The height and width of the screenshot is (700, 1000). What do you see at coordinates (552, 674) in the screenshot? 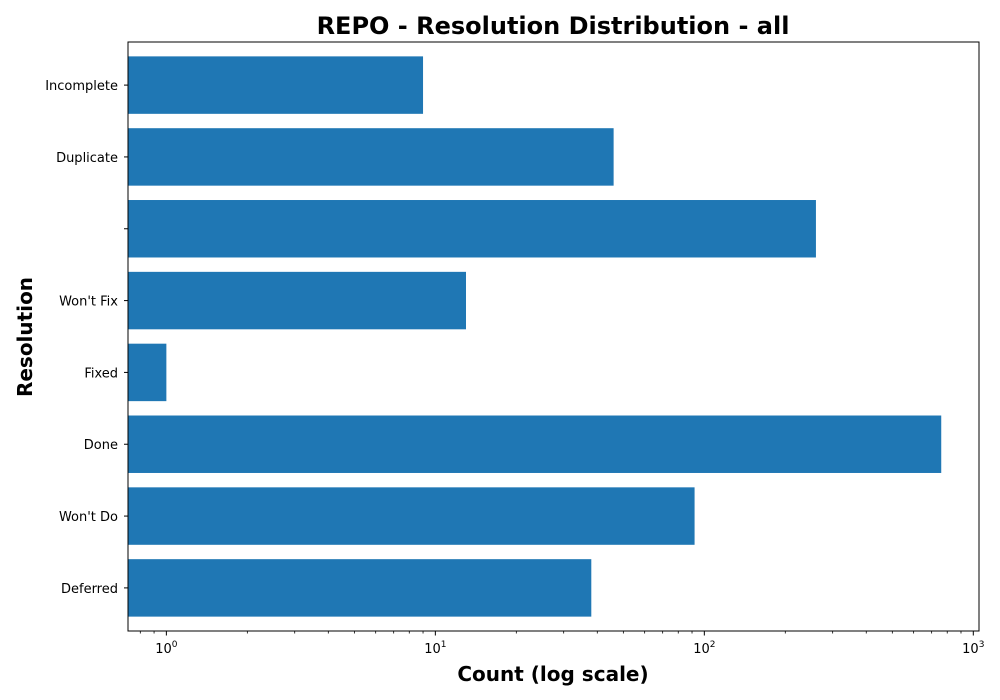
I see `x-axis-label: Count (log scale)` at bounding box center [552, 674].